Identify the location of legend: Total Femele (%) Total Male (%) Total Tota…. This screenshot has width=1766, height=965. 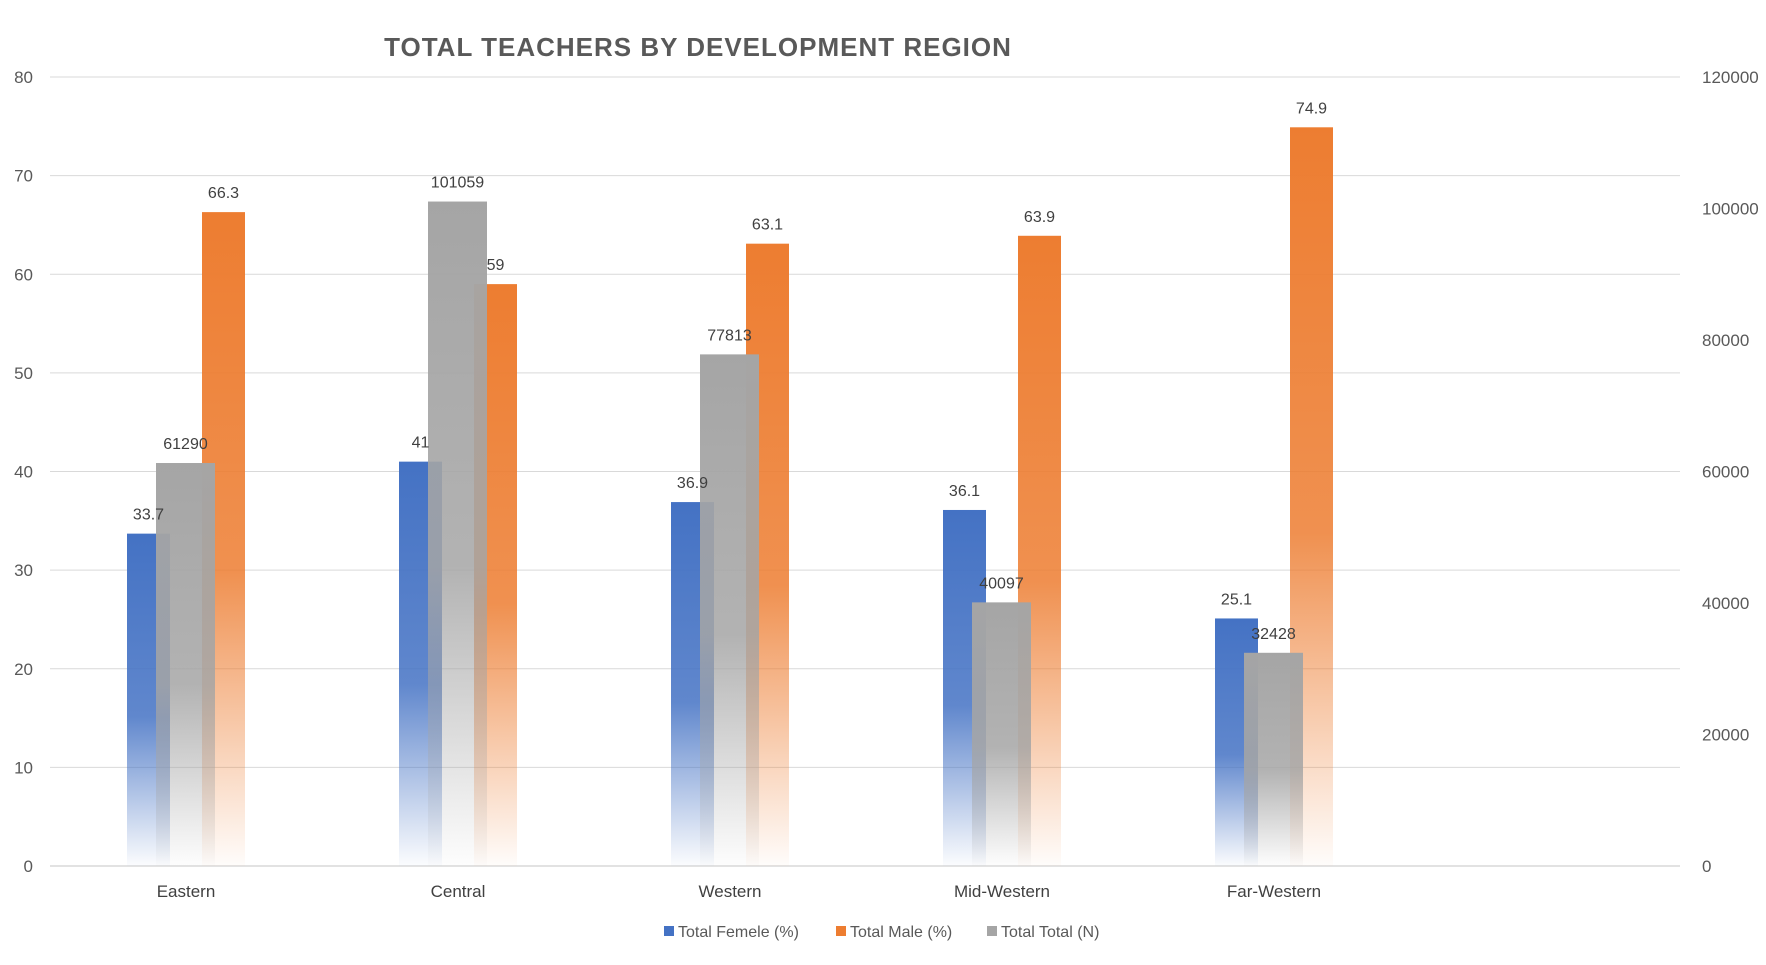
(881, 932).